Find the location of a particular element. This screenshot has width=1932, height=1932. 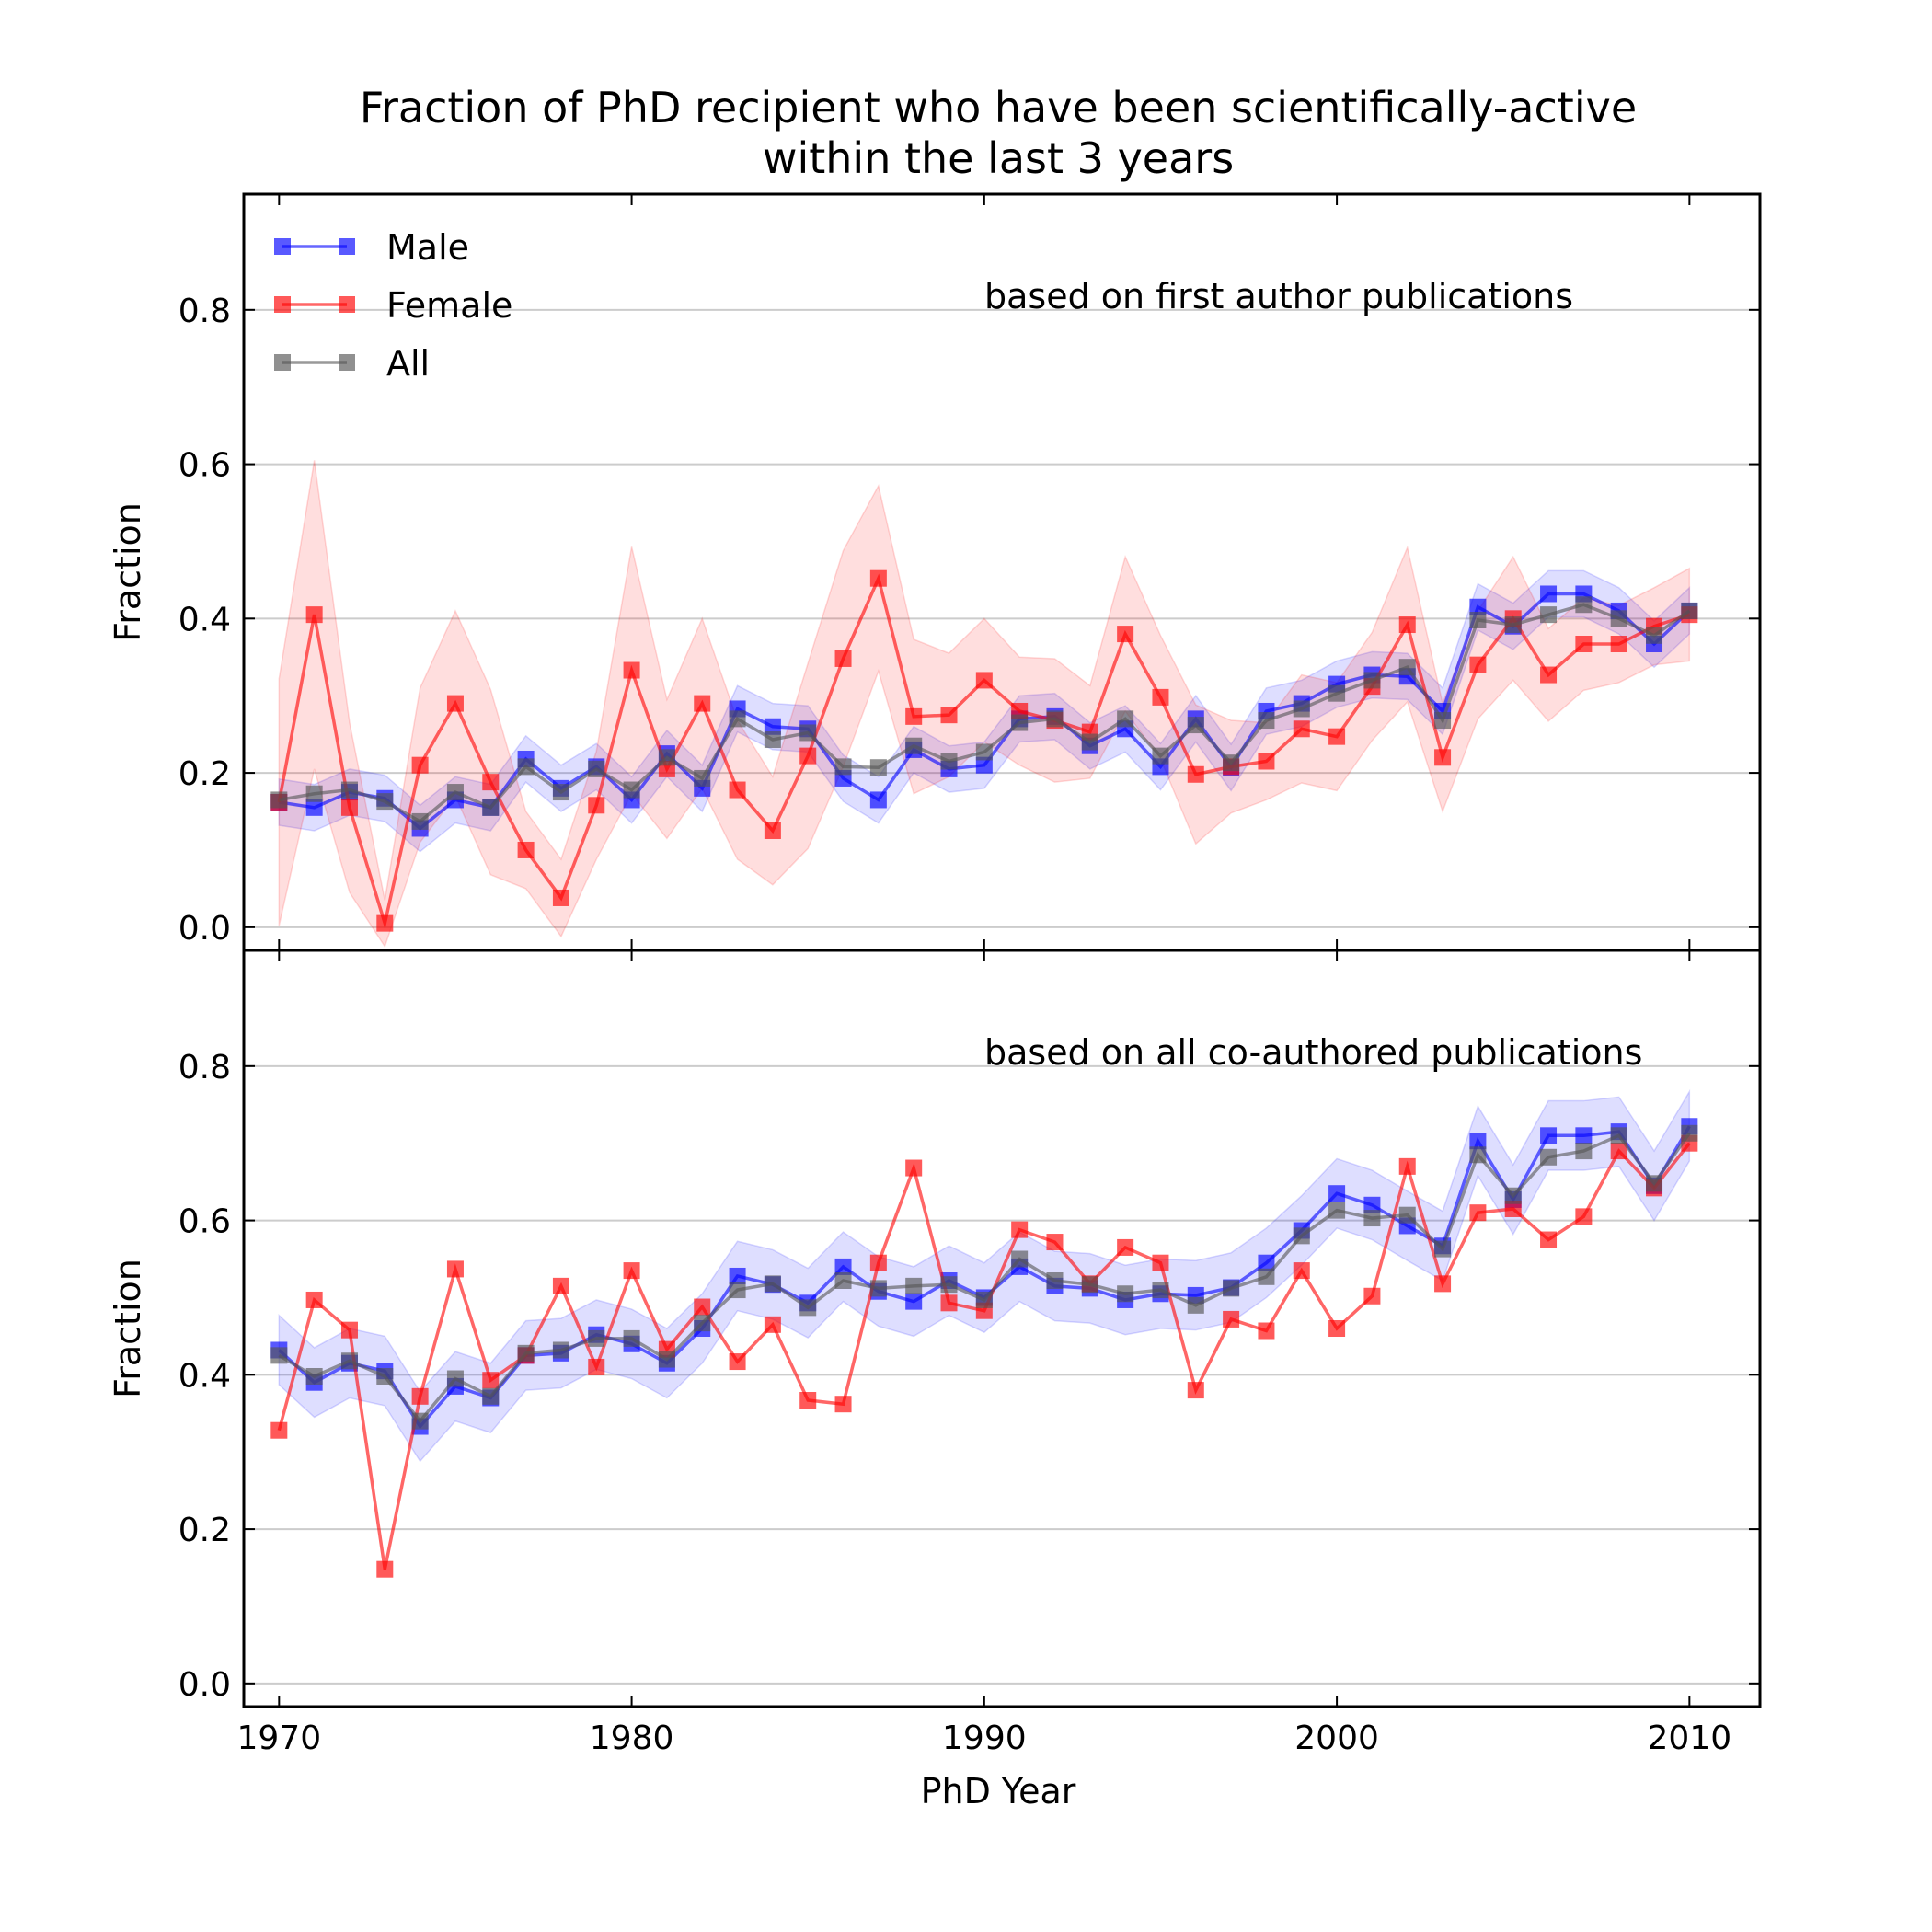

x-axis-label: PhD Year is located at coordinates (998, 1791).